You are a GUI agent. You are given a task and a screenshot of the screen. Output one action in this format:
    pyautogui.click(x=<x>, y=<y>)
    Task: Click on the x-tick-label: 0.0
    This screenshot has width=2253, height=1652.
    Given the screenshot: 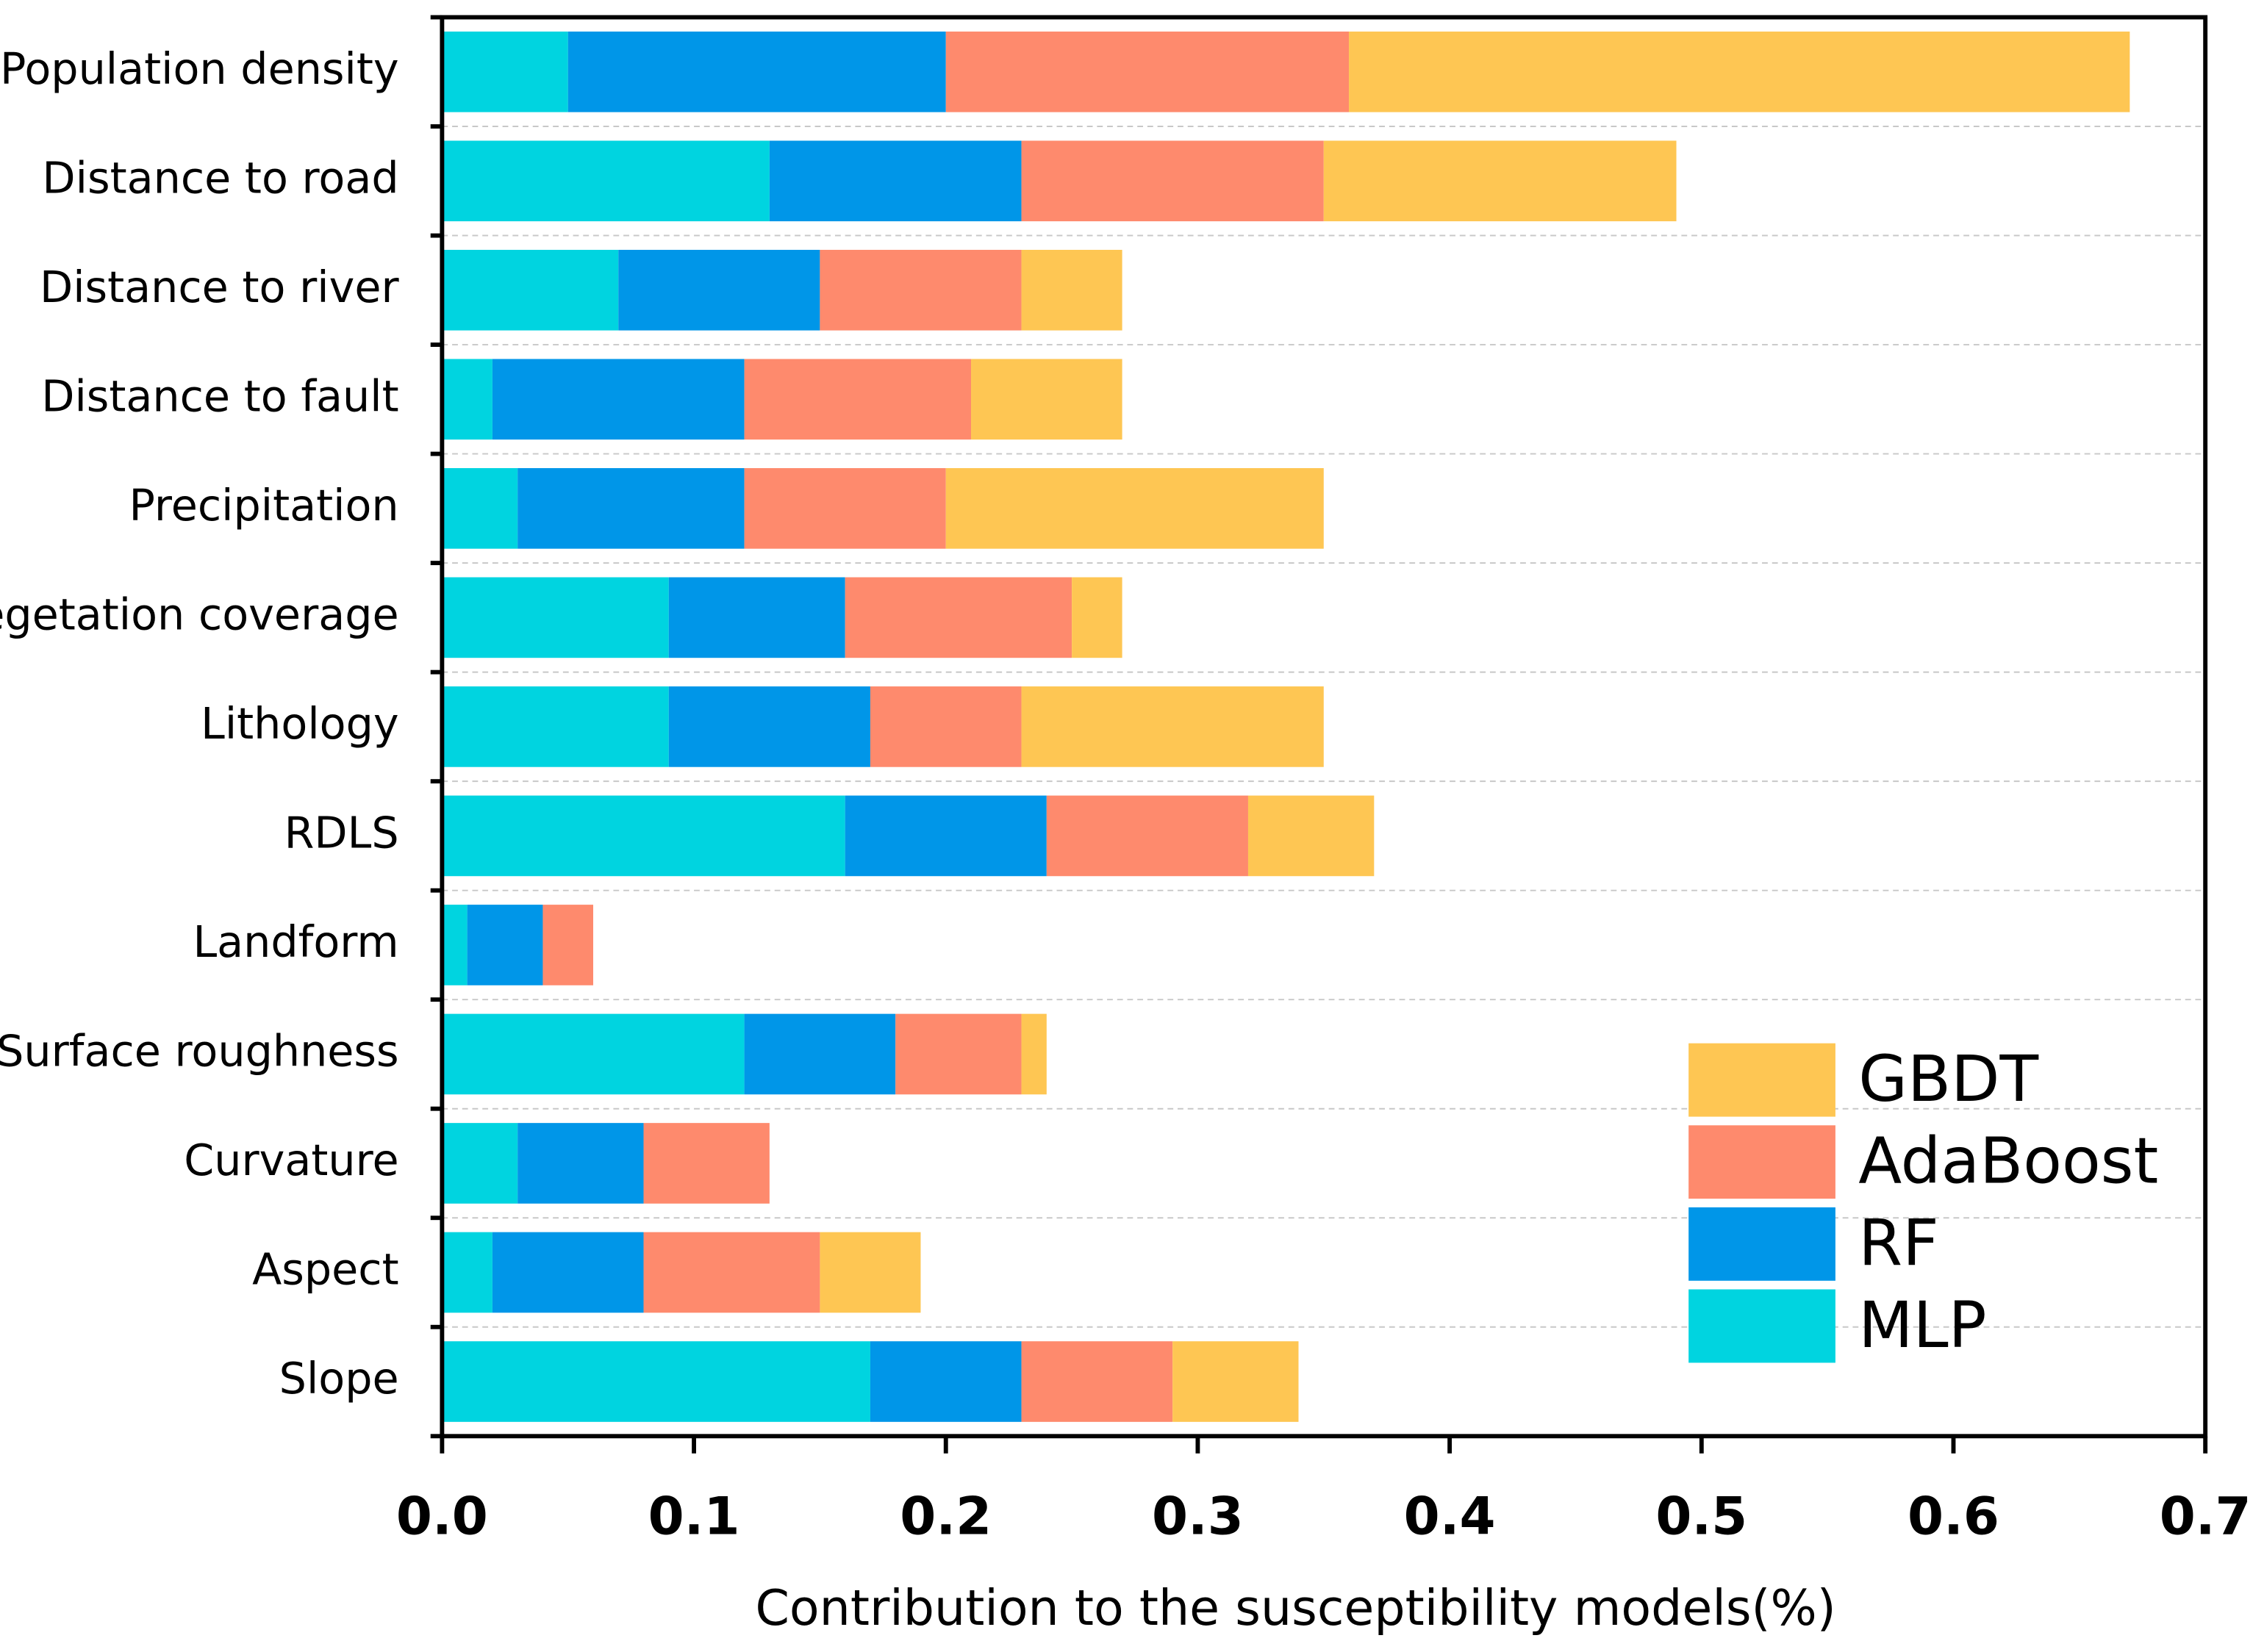 What is the action you would take?
    pyautogui.click(x=442, y=1516)
    